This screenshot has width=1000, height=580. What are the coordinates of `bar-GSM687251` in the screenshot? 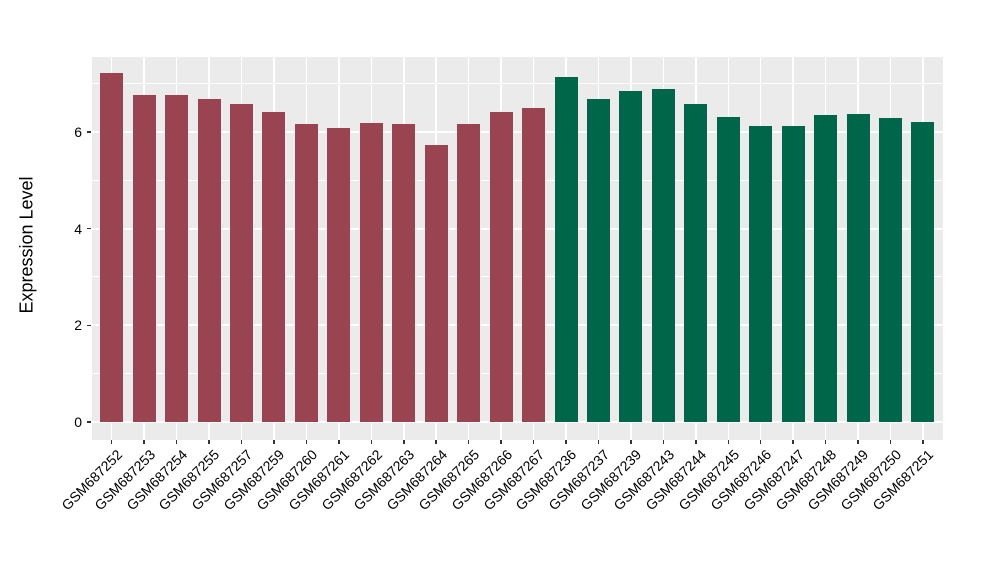 It's located at (923, 271).